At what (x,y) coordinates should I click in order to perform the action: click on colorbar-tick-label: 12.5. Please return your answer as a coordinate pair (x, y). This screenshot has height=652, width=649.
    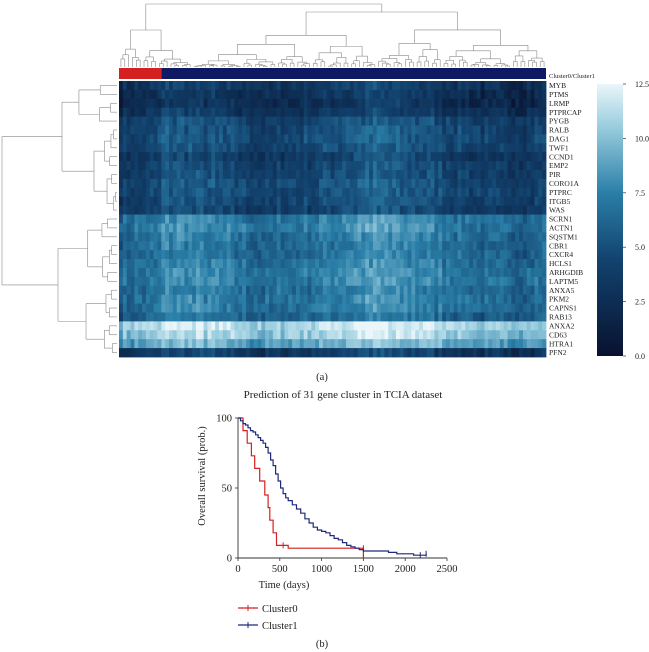
    Looking at the image, I should click on (642, 84).